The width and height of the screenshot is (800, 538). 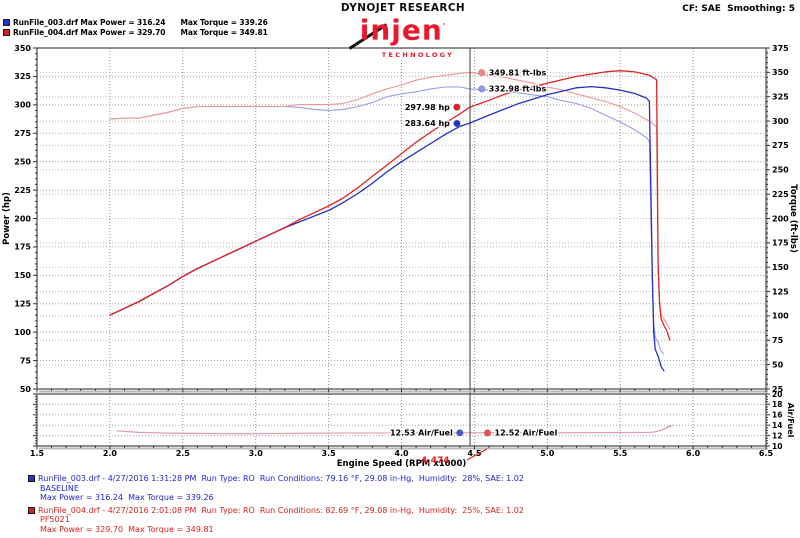 What do you see at coordinates (547, 453) in the screenshot?
I see `svg-text: 5.0` at bounding box center [547, 453].